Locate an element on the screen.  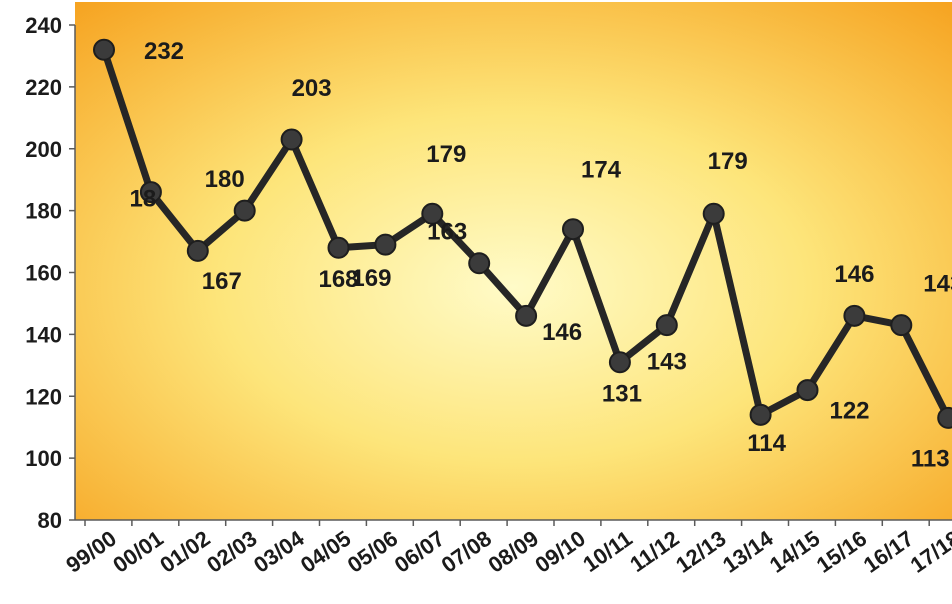
y-tick-label: 80 is located at coordinates (50, 520).